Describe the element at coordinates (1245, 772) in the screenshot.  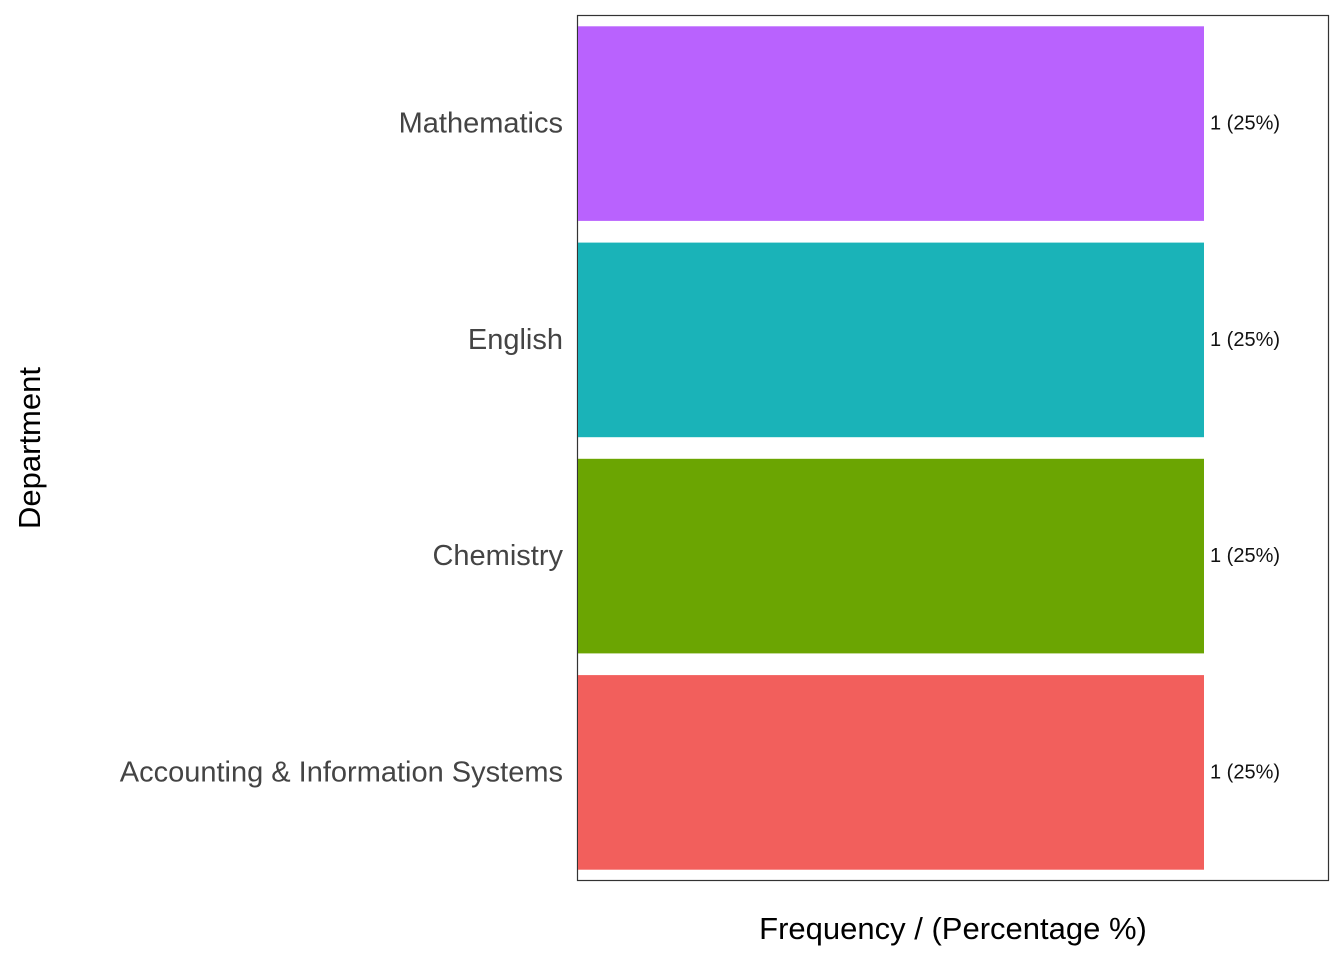
I see `data-label-0: 1 (25%)` at that location.